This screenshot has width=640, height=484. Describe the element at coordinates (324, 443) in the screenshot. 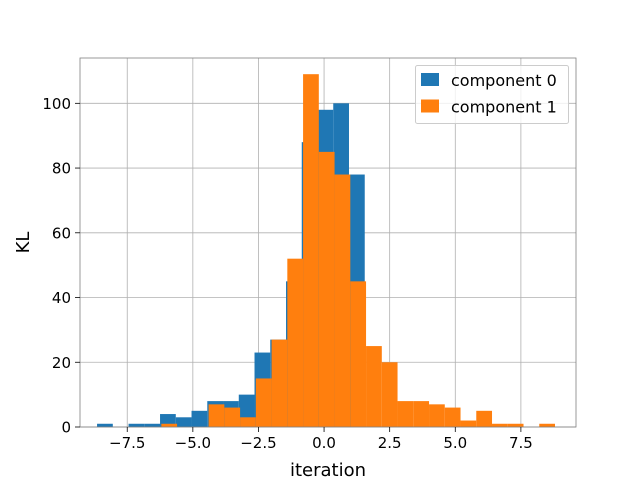

I see `x-tick-label: 0.0` at that location.